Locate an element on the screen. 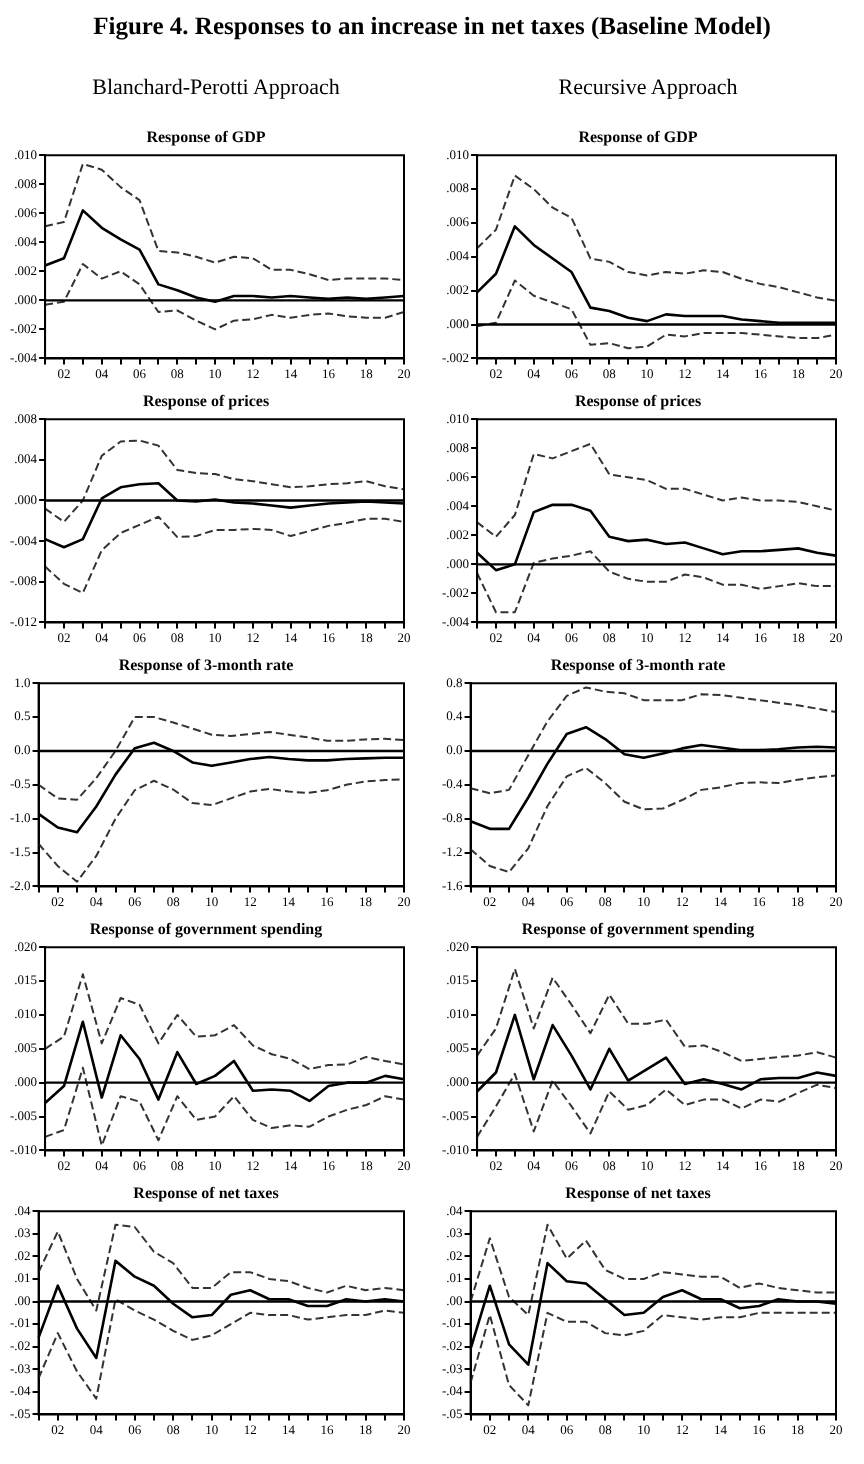  text: Blanchard-Perotti Approach is located at coordinates (216, 89).